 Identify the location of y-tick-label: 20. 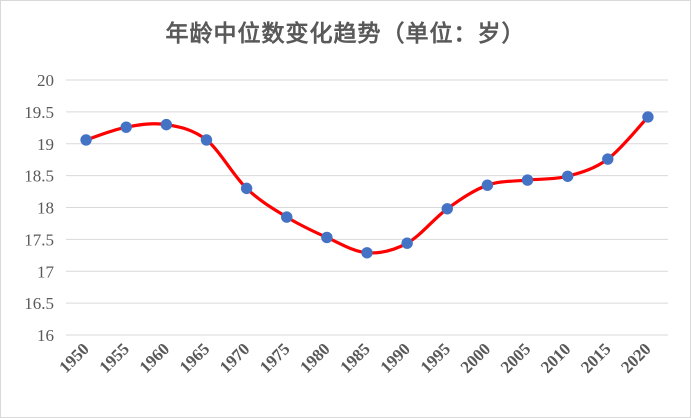
(45, 80).